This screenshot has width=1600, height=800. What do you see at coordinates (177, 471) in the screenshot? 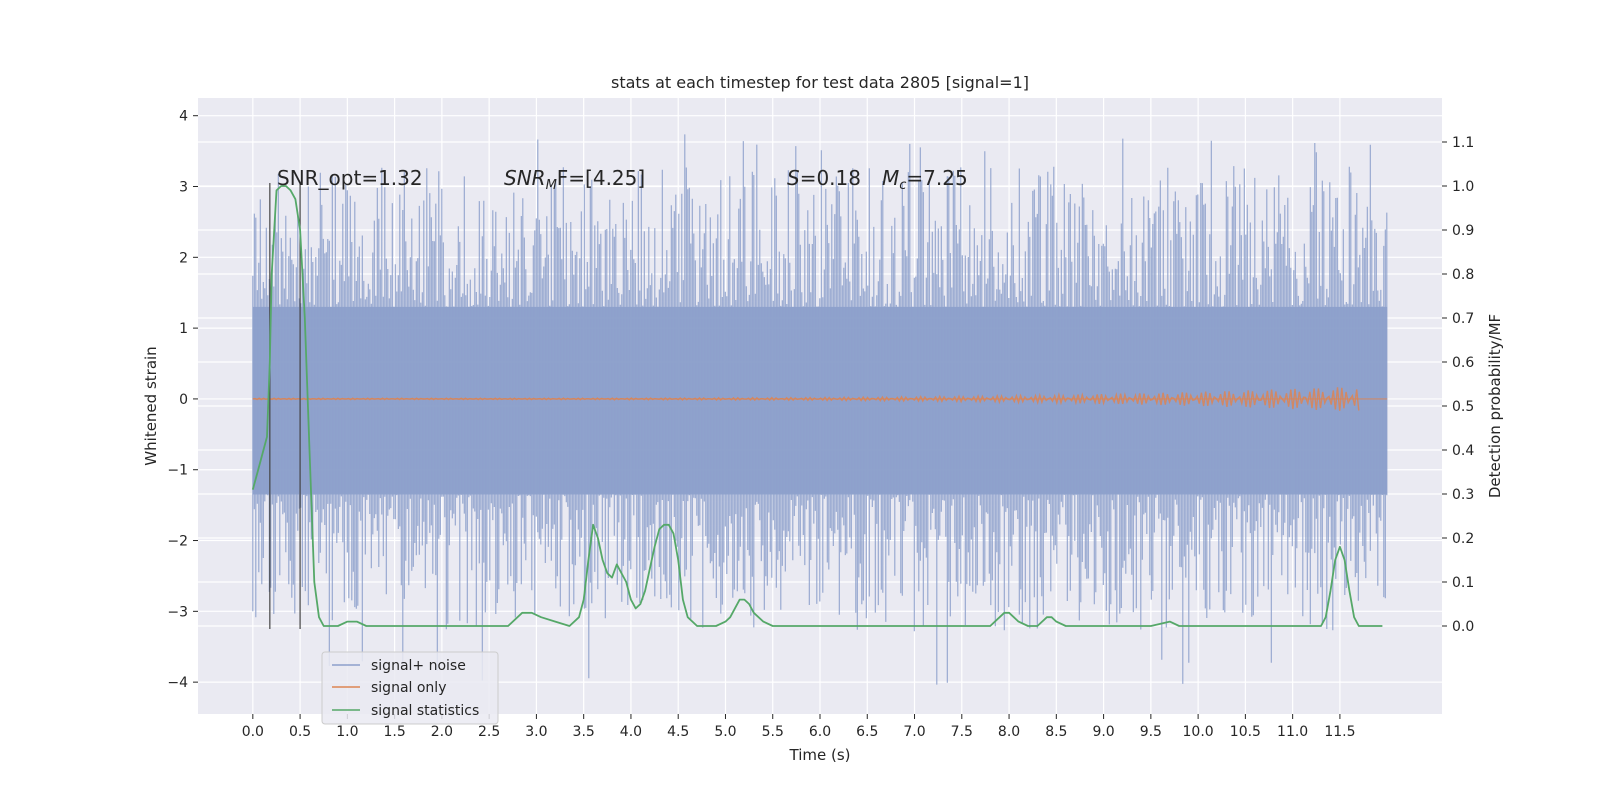
I see `y-tick-label: −1` at bounding box center [177, 471].